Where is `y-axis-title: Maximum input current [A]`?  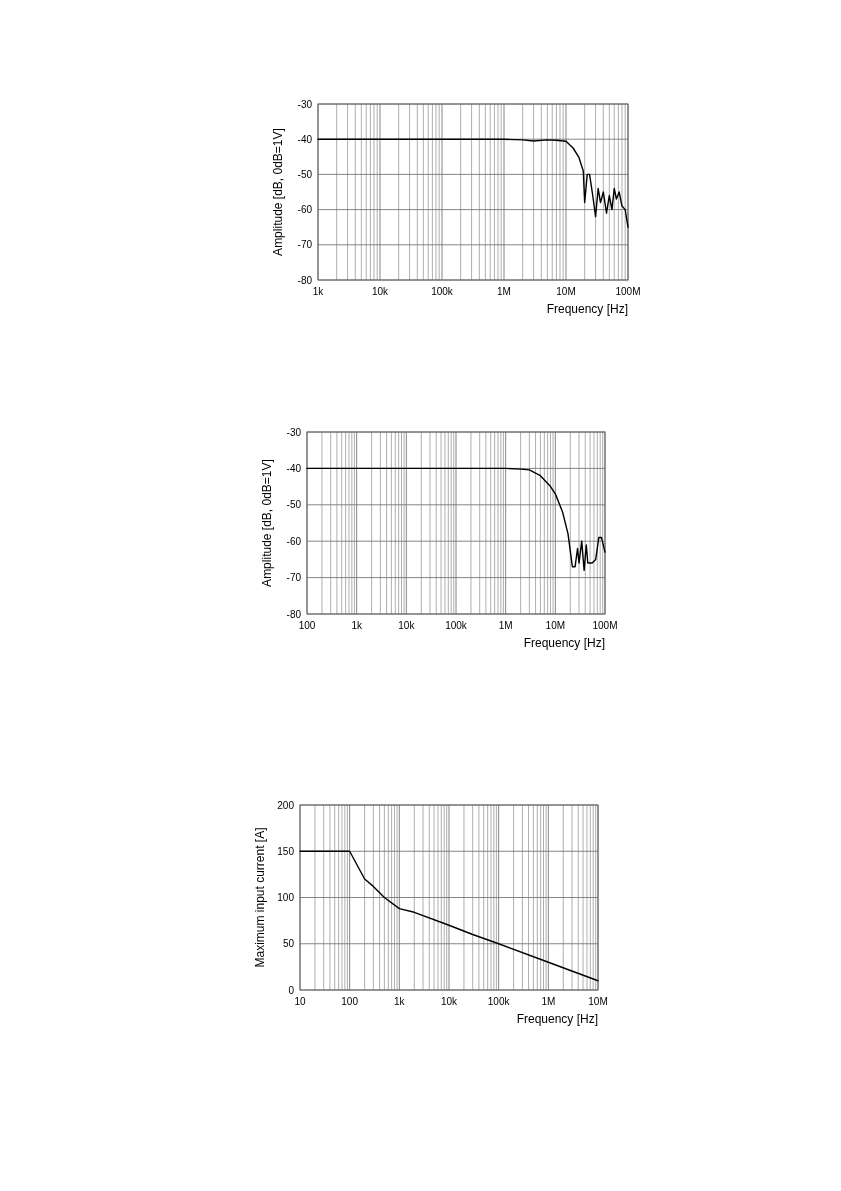
y-axis-title: Maximum input current [A] is located at coordinates (260, 897).